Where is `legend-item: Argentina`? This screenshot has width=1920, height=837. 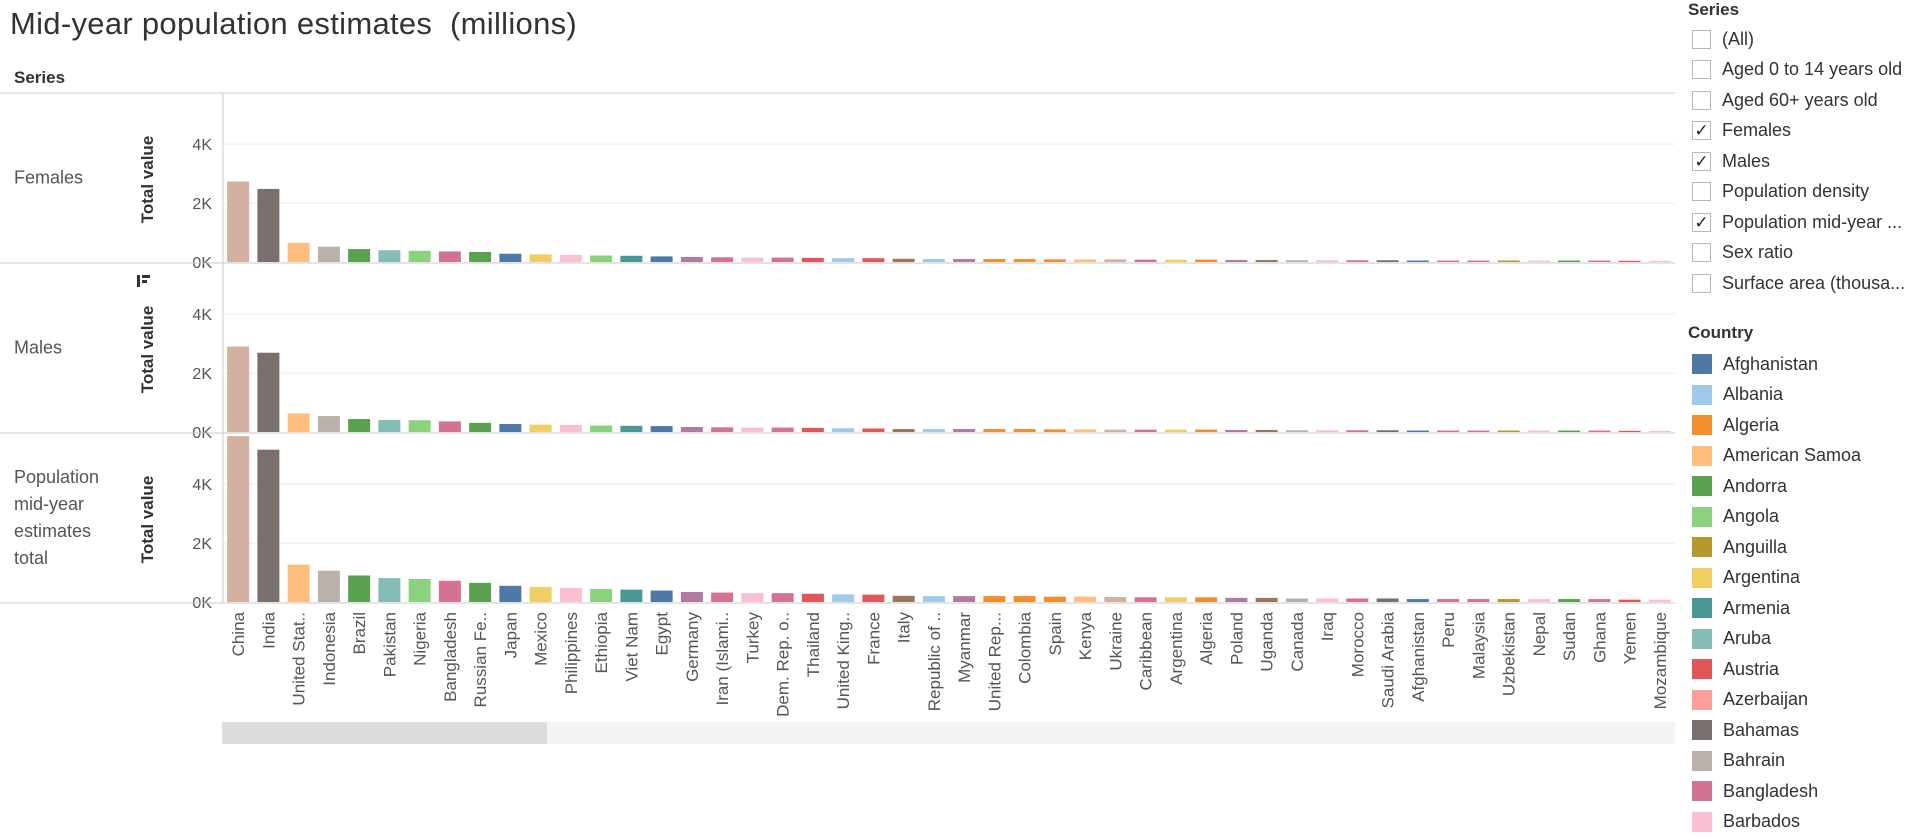 legend-item: Argentina is located at coordinates (1806, 578).